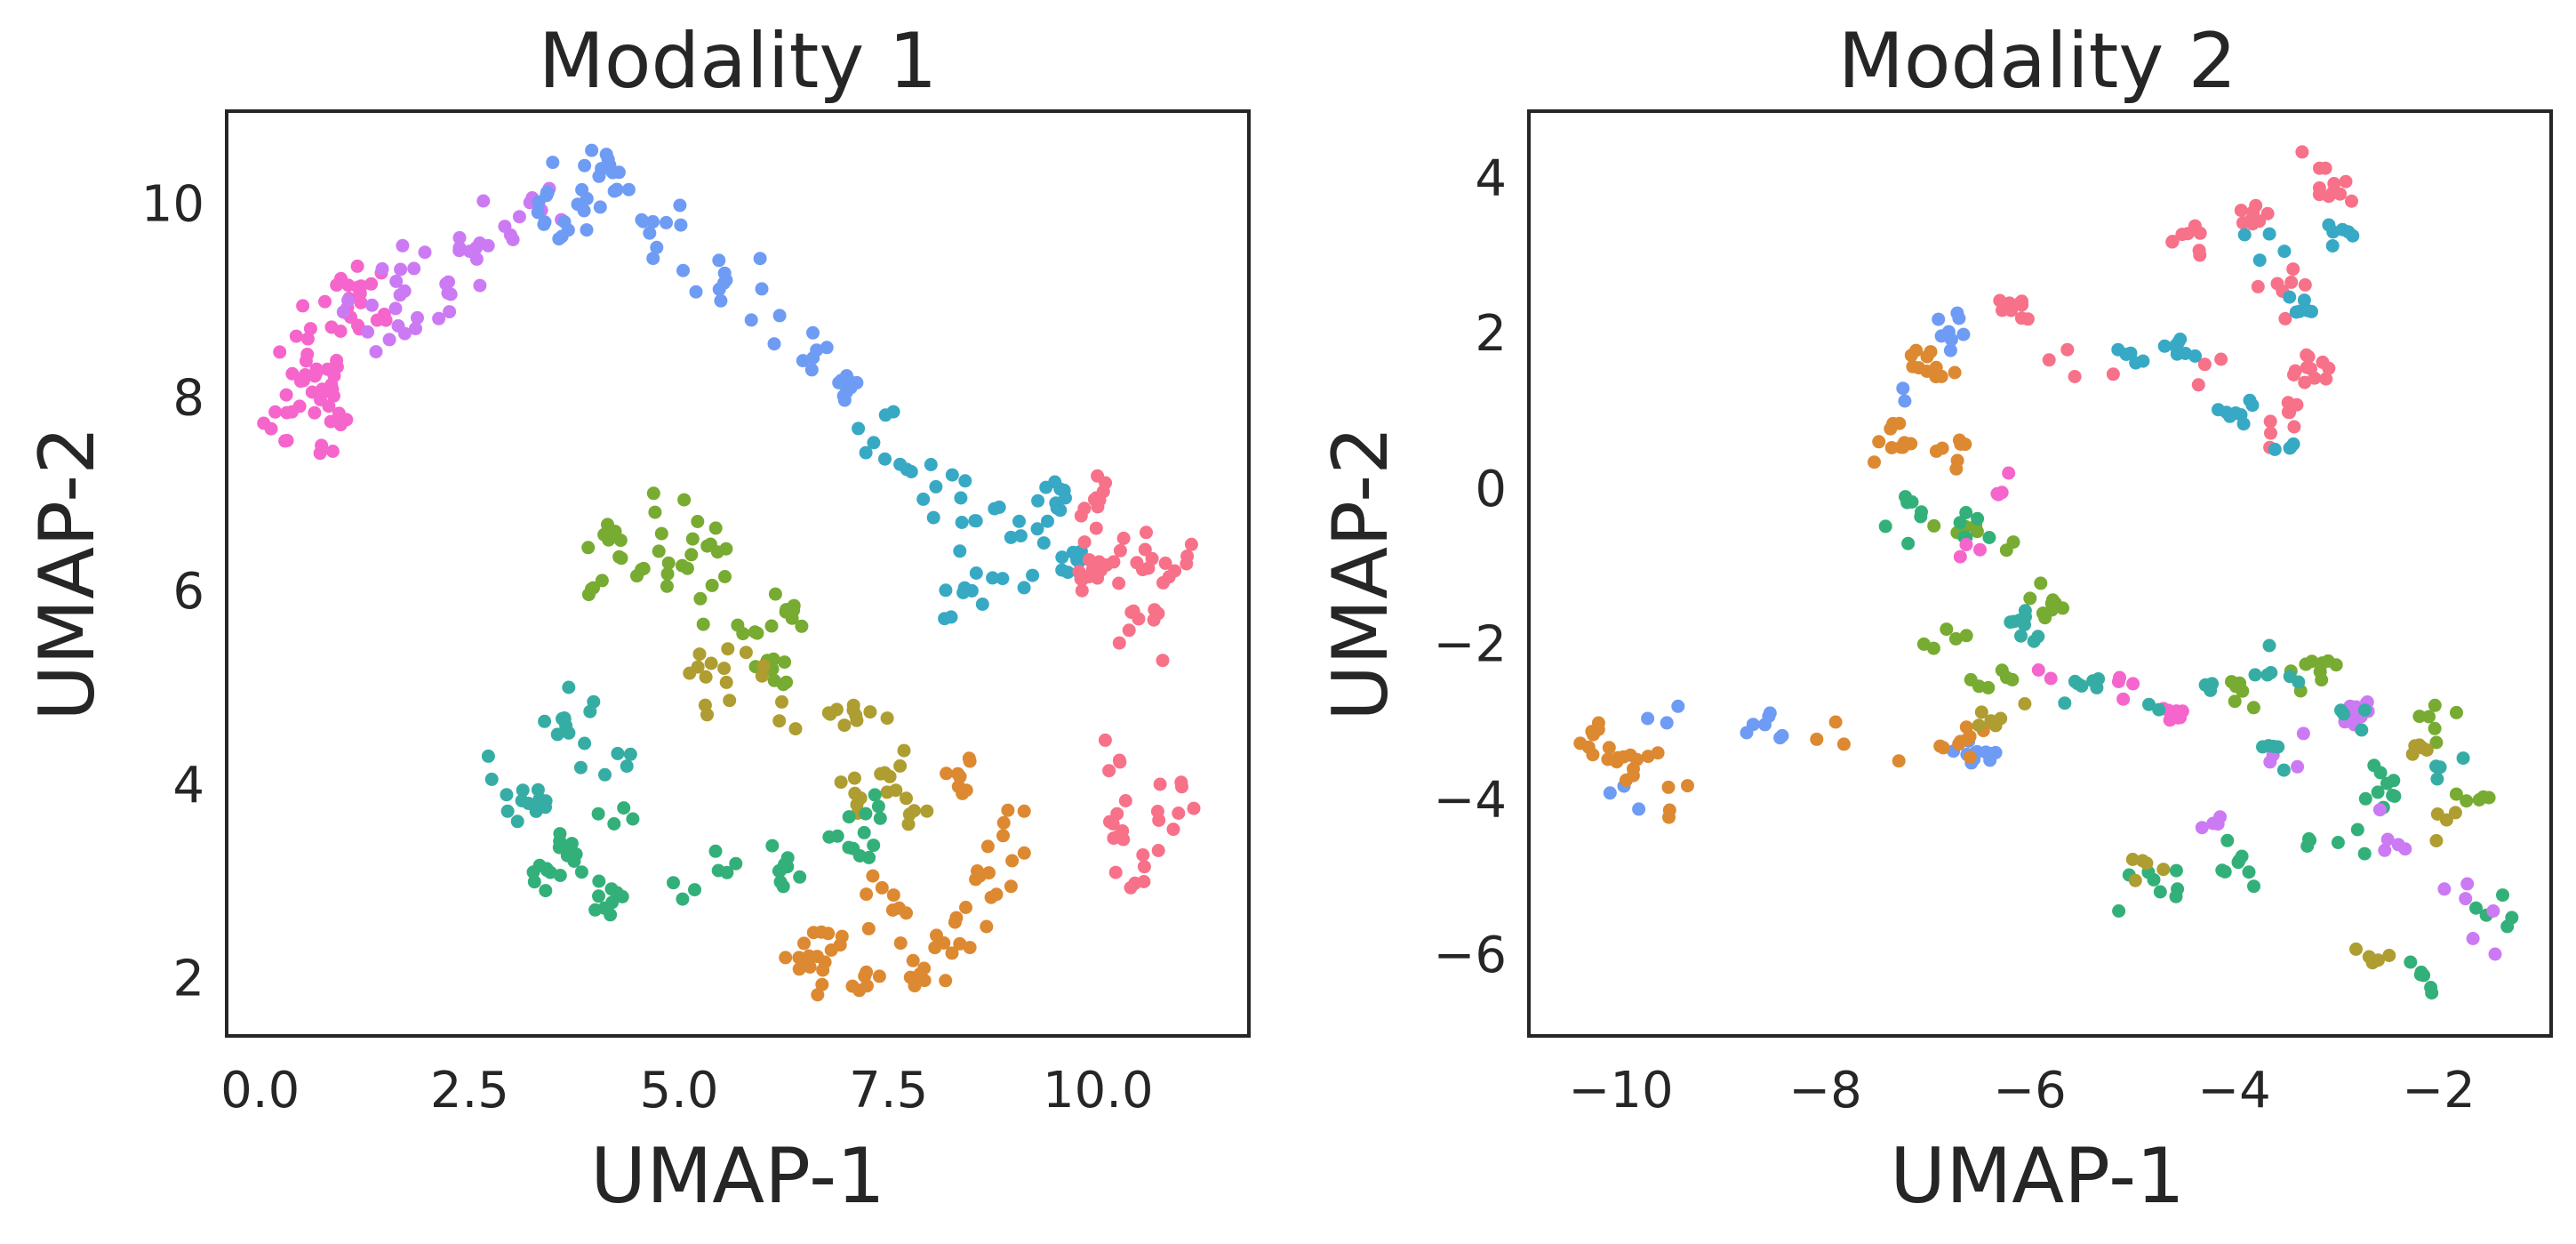 The image size is (2576, 1244). What do you see at coordinates (888, 1091) in the screenshot?
I see `x-tick-label: 7.5` at bounding box center [888, 1091].